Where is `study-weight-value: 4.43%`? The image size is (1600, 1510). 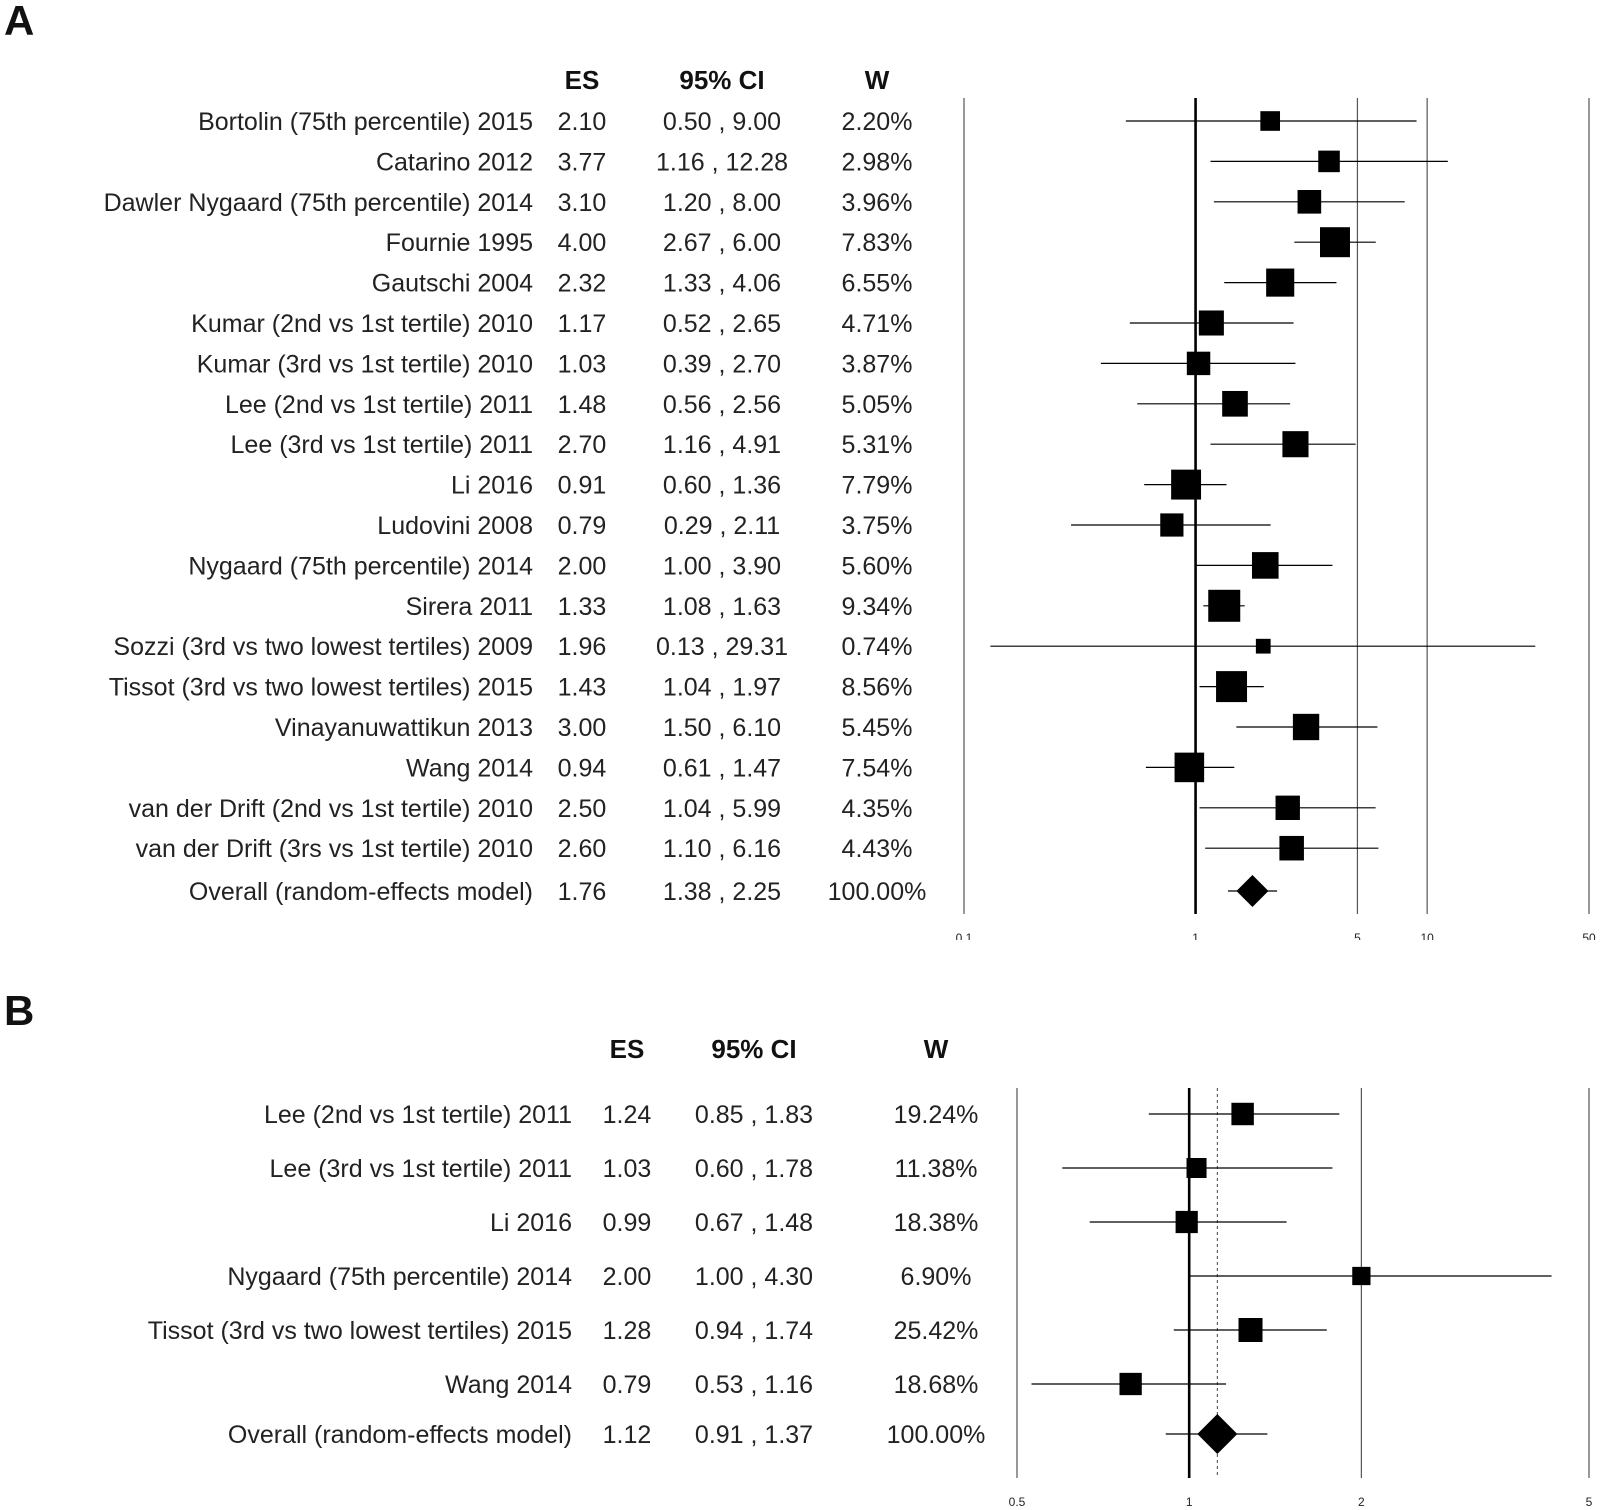
study-weight-value: 4.43% is located at coordinates (877, 849).